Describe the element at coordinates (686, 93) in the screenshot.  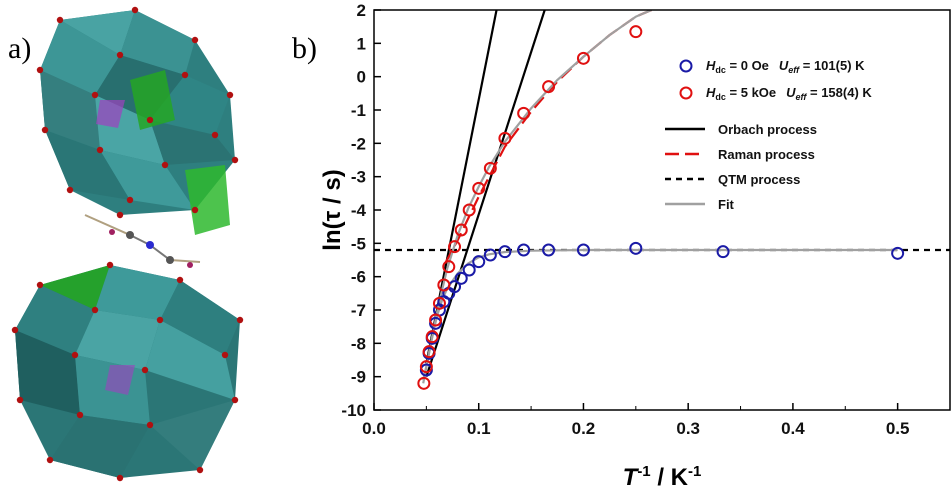
I see `legend-series-2-marker` at that location.